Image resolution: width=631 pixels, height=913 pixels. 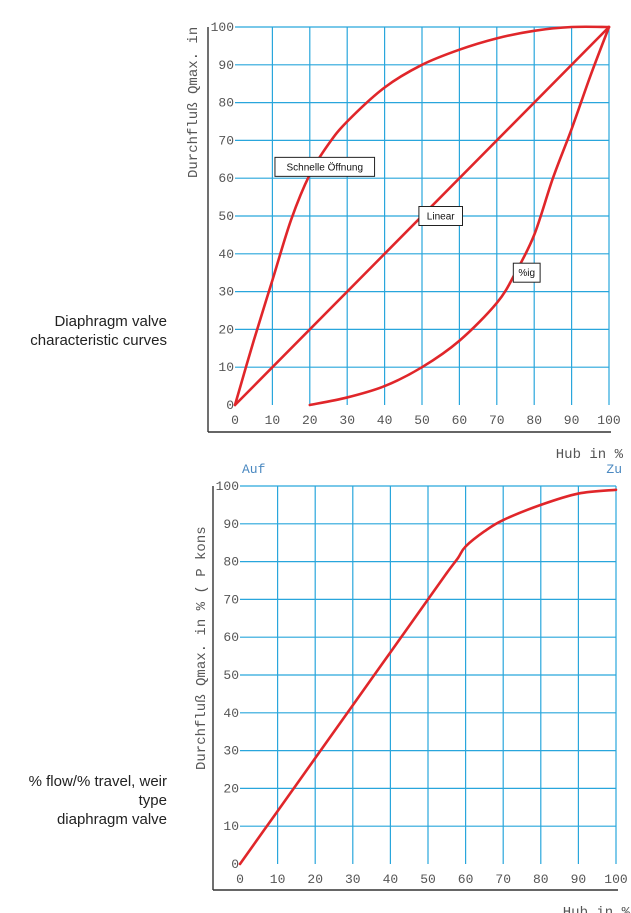 I want to click on annotation-label: Linear, so click(x=440, y=216).